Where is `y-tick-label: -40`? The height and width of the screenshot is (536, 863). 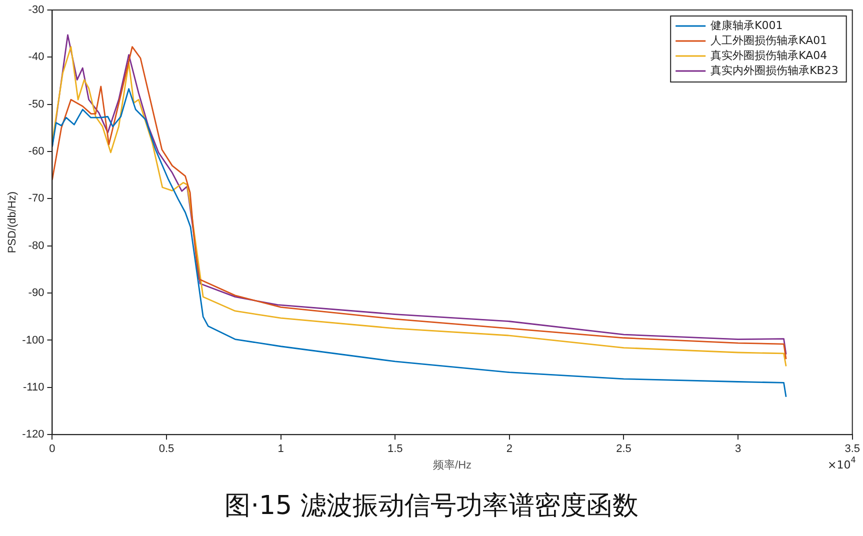
y-tick-label: -40 is located at coordinates (36, 57).